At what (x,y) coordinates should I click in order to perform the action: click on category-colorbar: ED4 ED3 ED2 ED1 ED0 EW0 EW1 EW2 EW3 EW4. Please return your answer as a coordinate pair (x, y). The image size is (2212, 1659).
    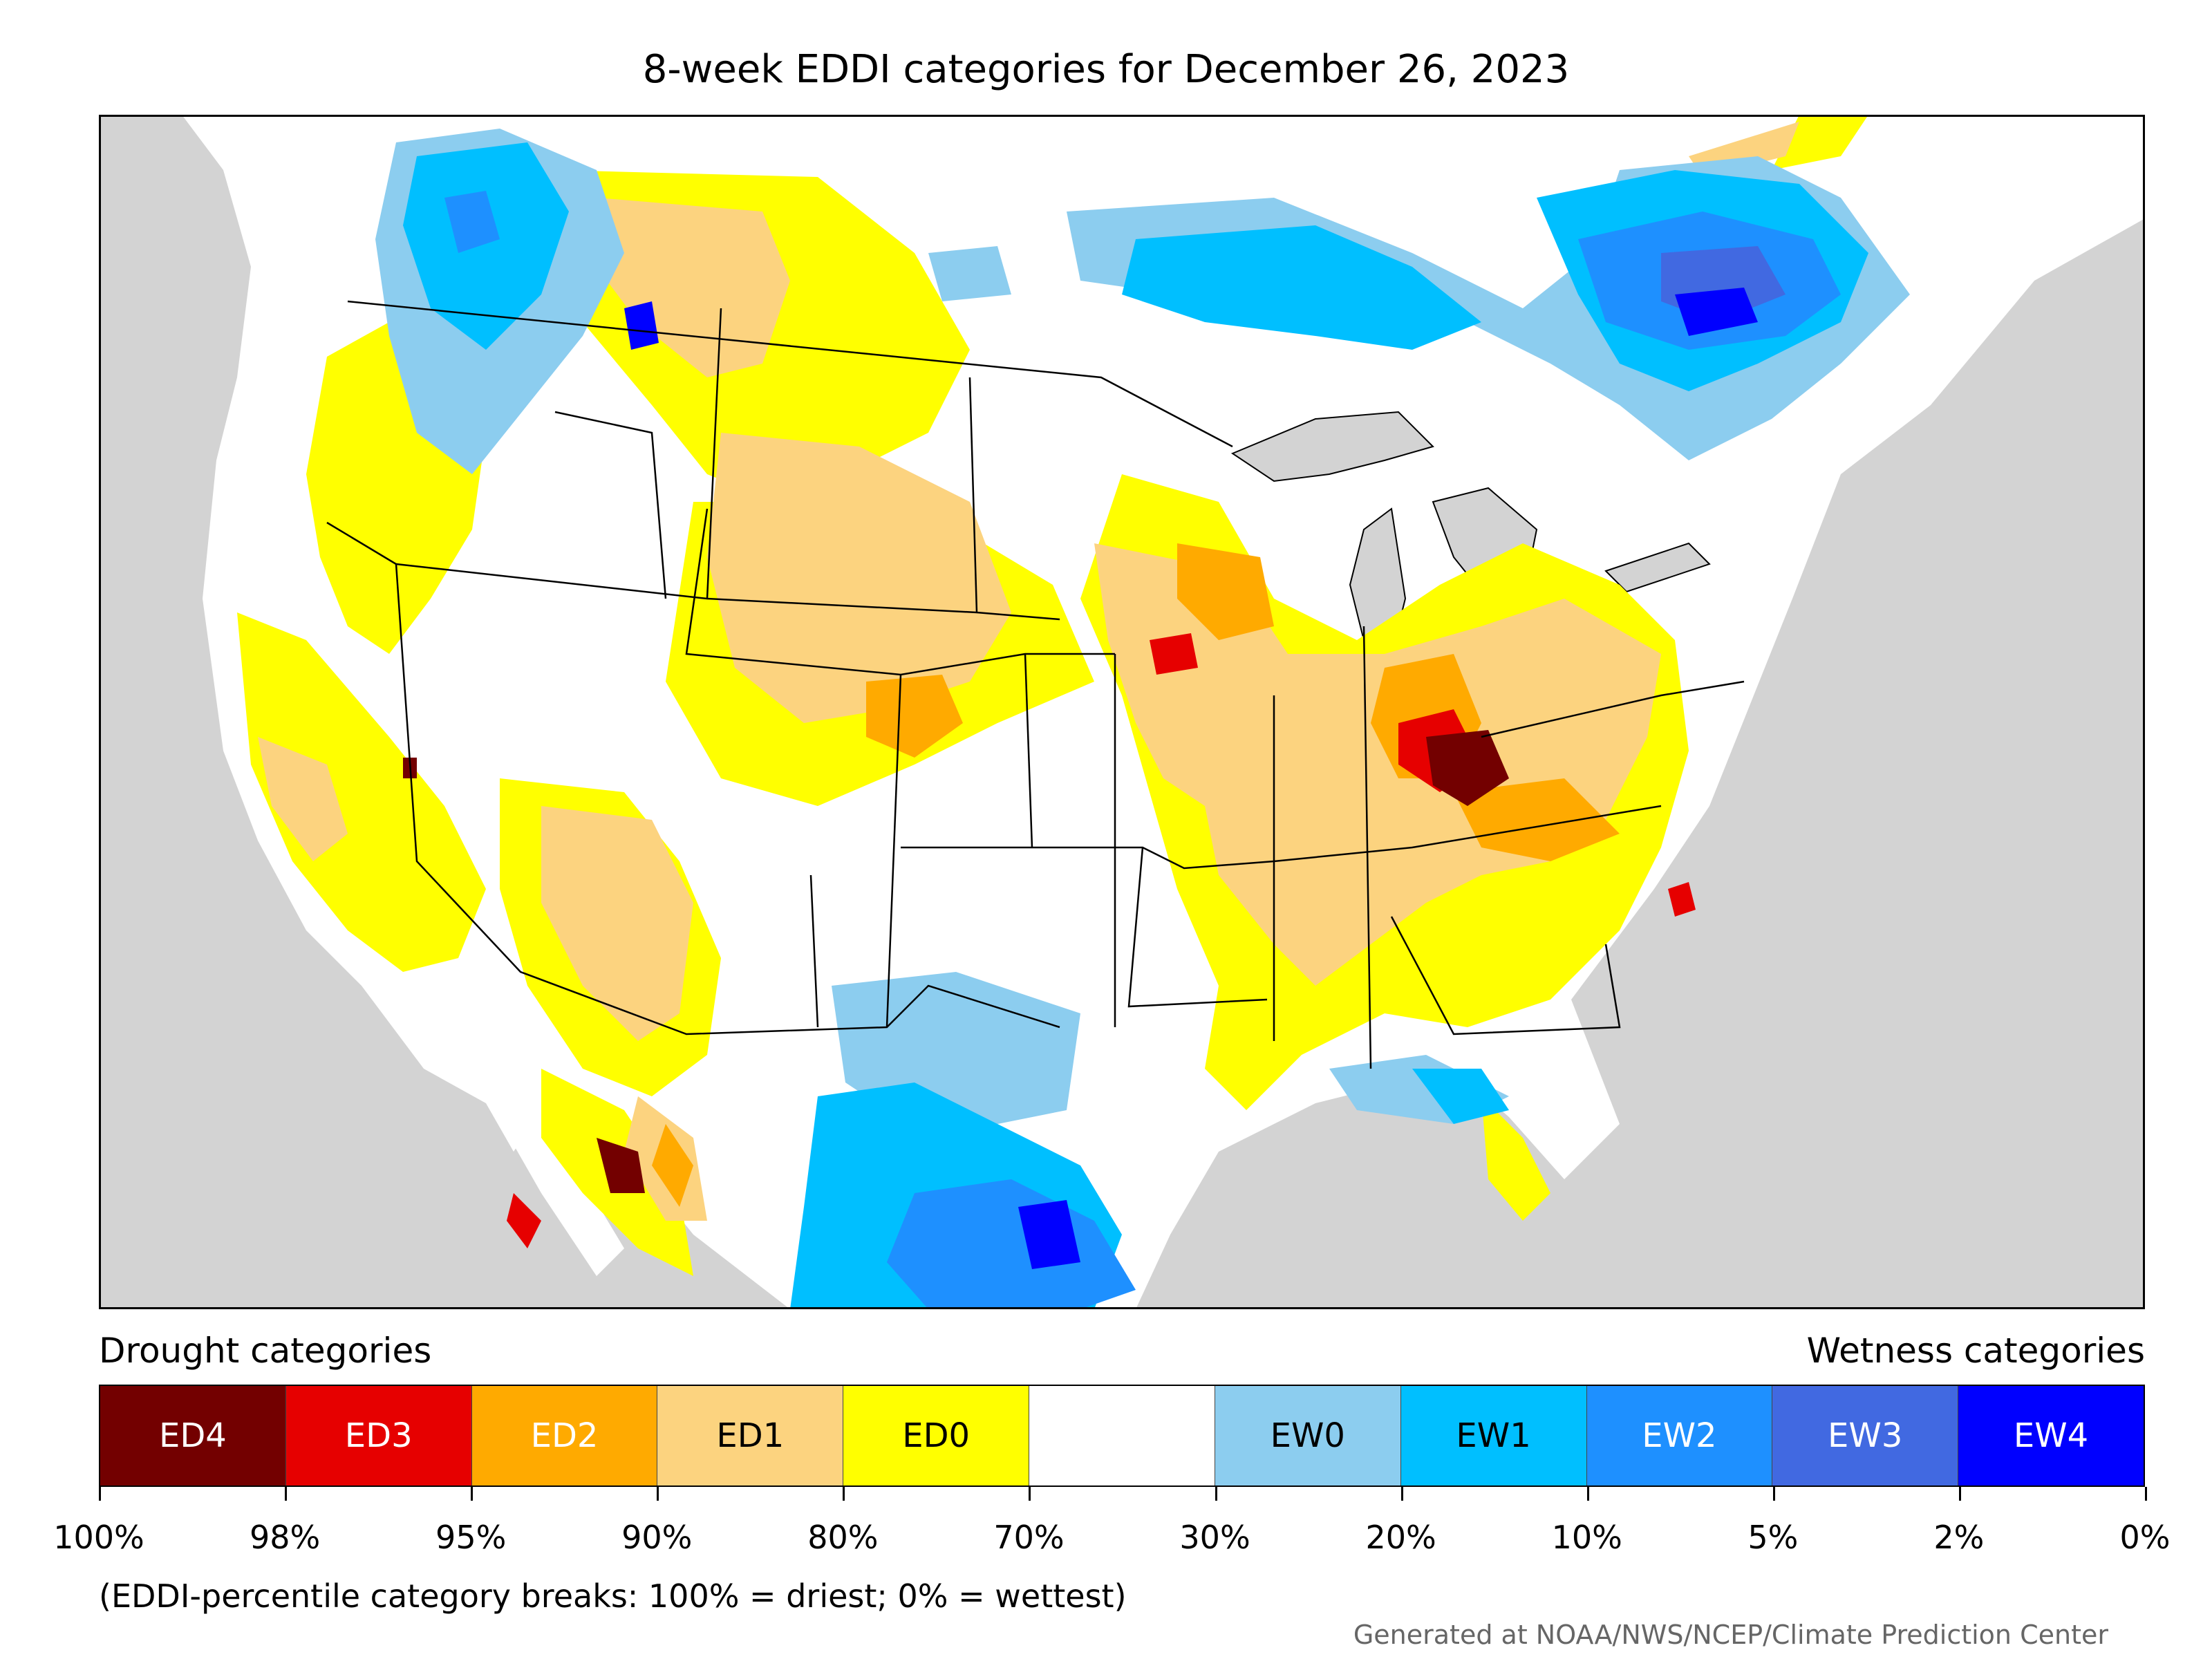
    Looking at the image, I should click on (1122, 1436).